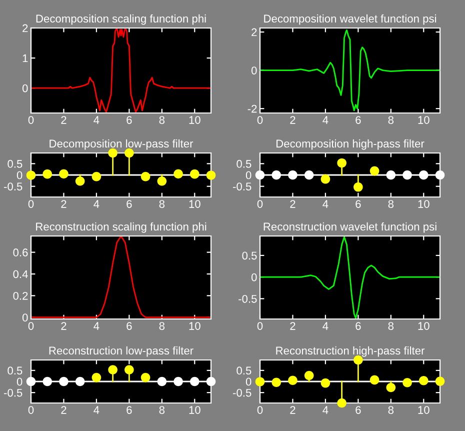 This screenshot has height=431, width=465. What do you see at coordinates (121, 19) in the screenshot?
I see `chart-title: Decomposition scaling function phi` at bounding box center [121, 19].